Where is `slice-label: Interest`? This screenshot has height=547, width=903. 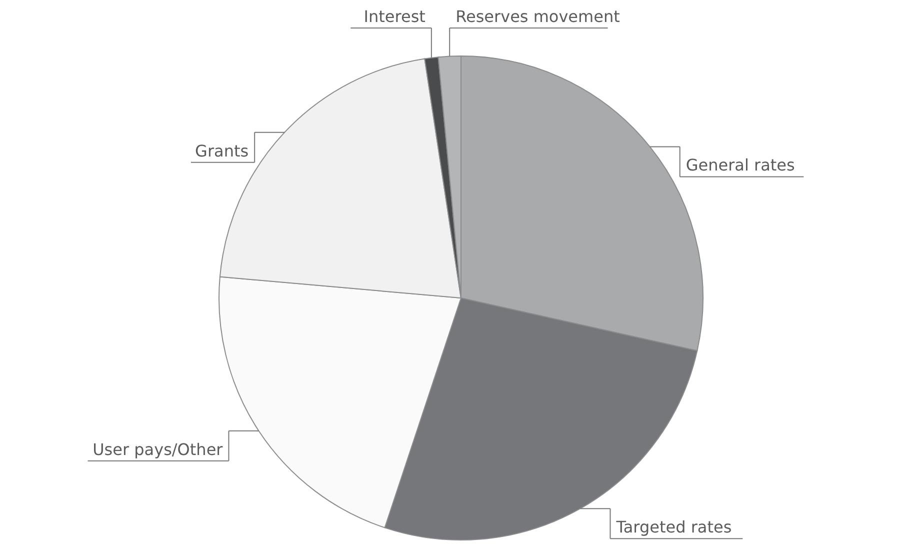 slice-label: Interest is located at coordinates (395, 16).